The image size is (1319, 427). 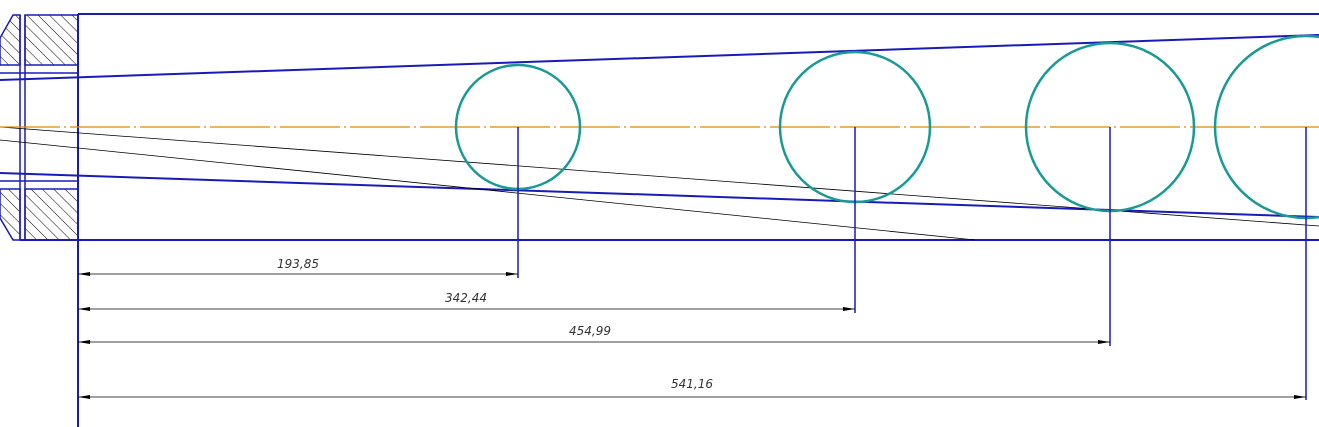 I want to click on taper-upper-line, so click(x=659, y=57).